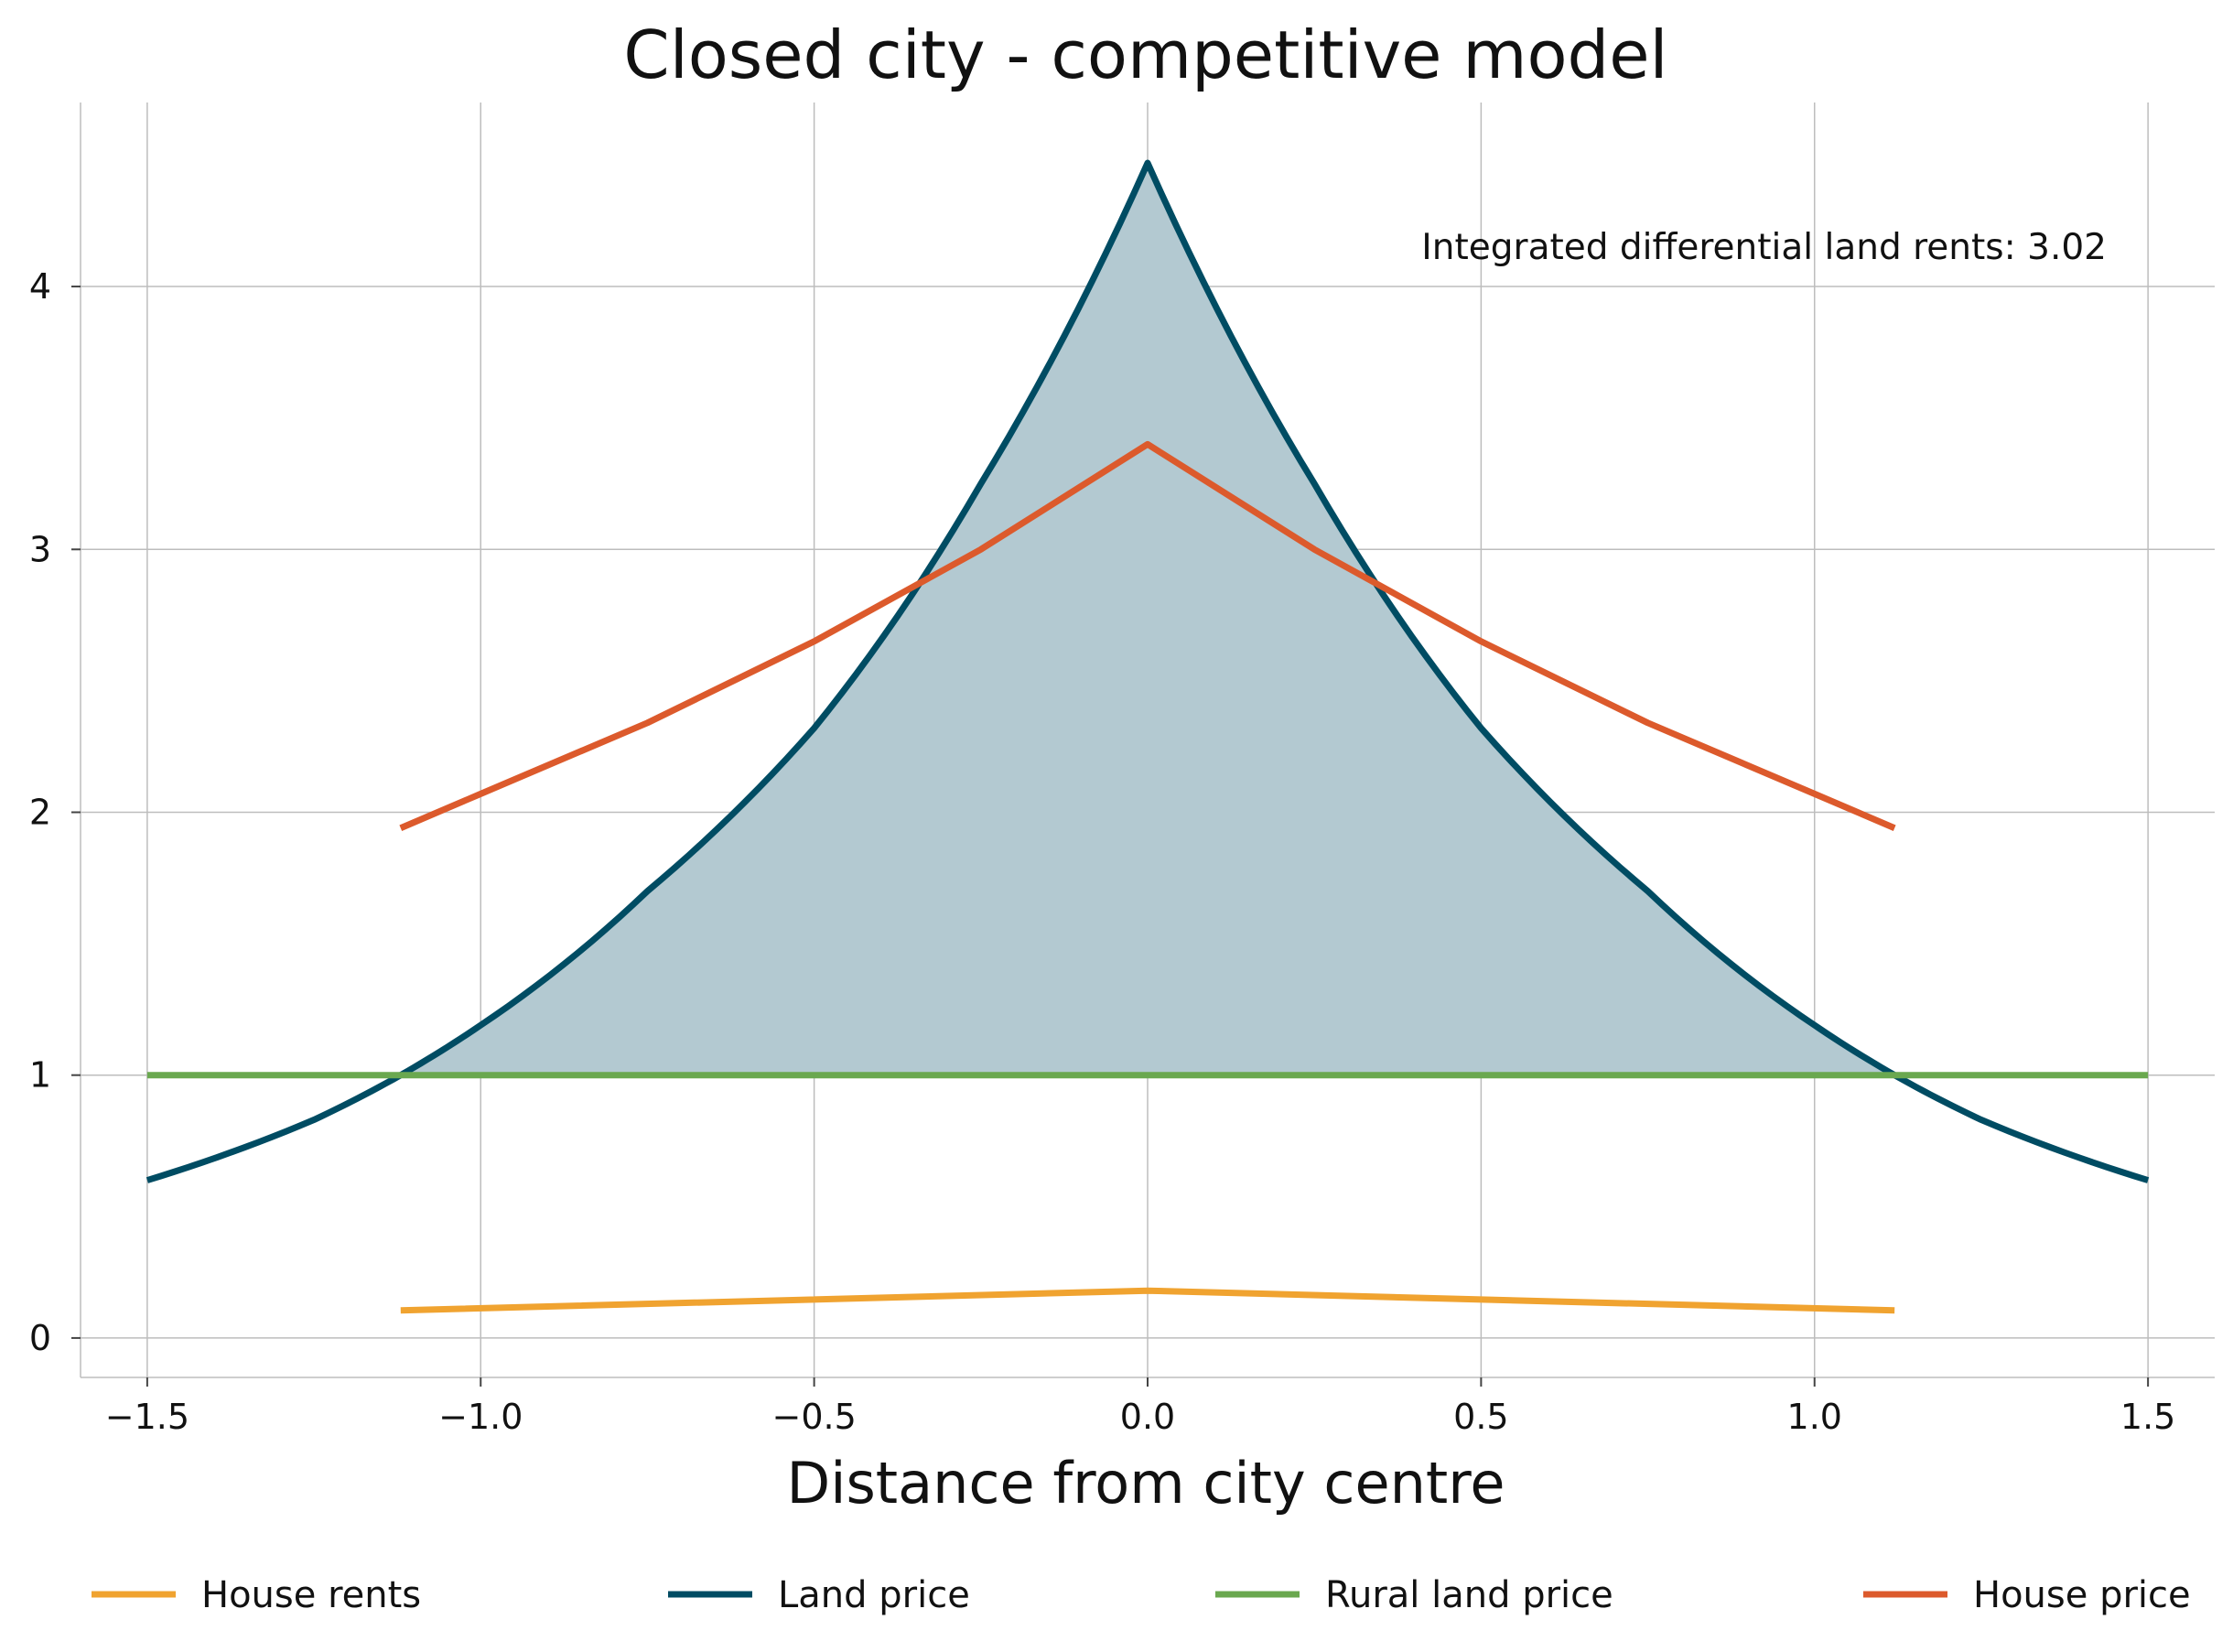 The height and width of the screenshot is (1652, 2233). What do you see at coordinates (874, 1595) in the screenshot?
I see `legend-label-land-price: Land price` at bounding box center [874, 1595].